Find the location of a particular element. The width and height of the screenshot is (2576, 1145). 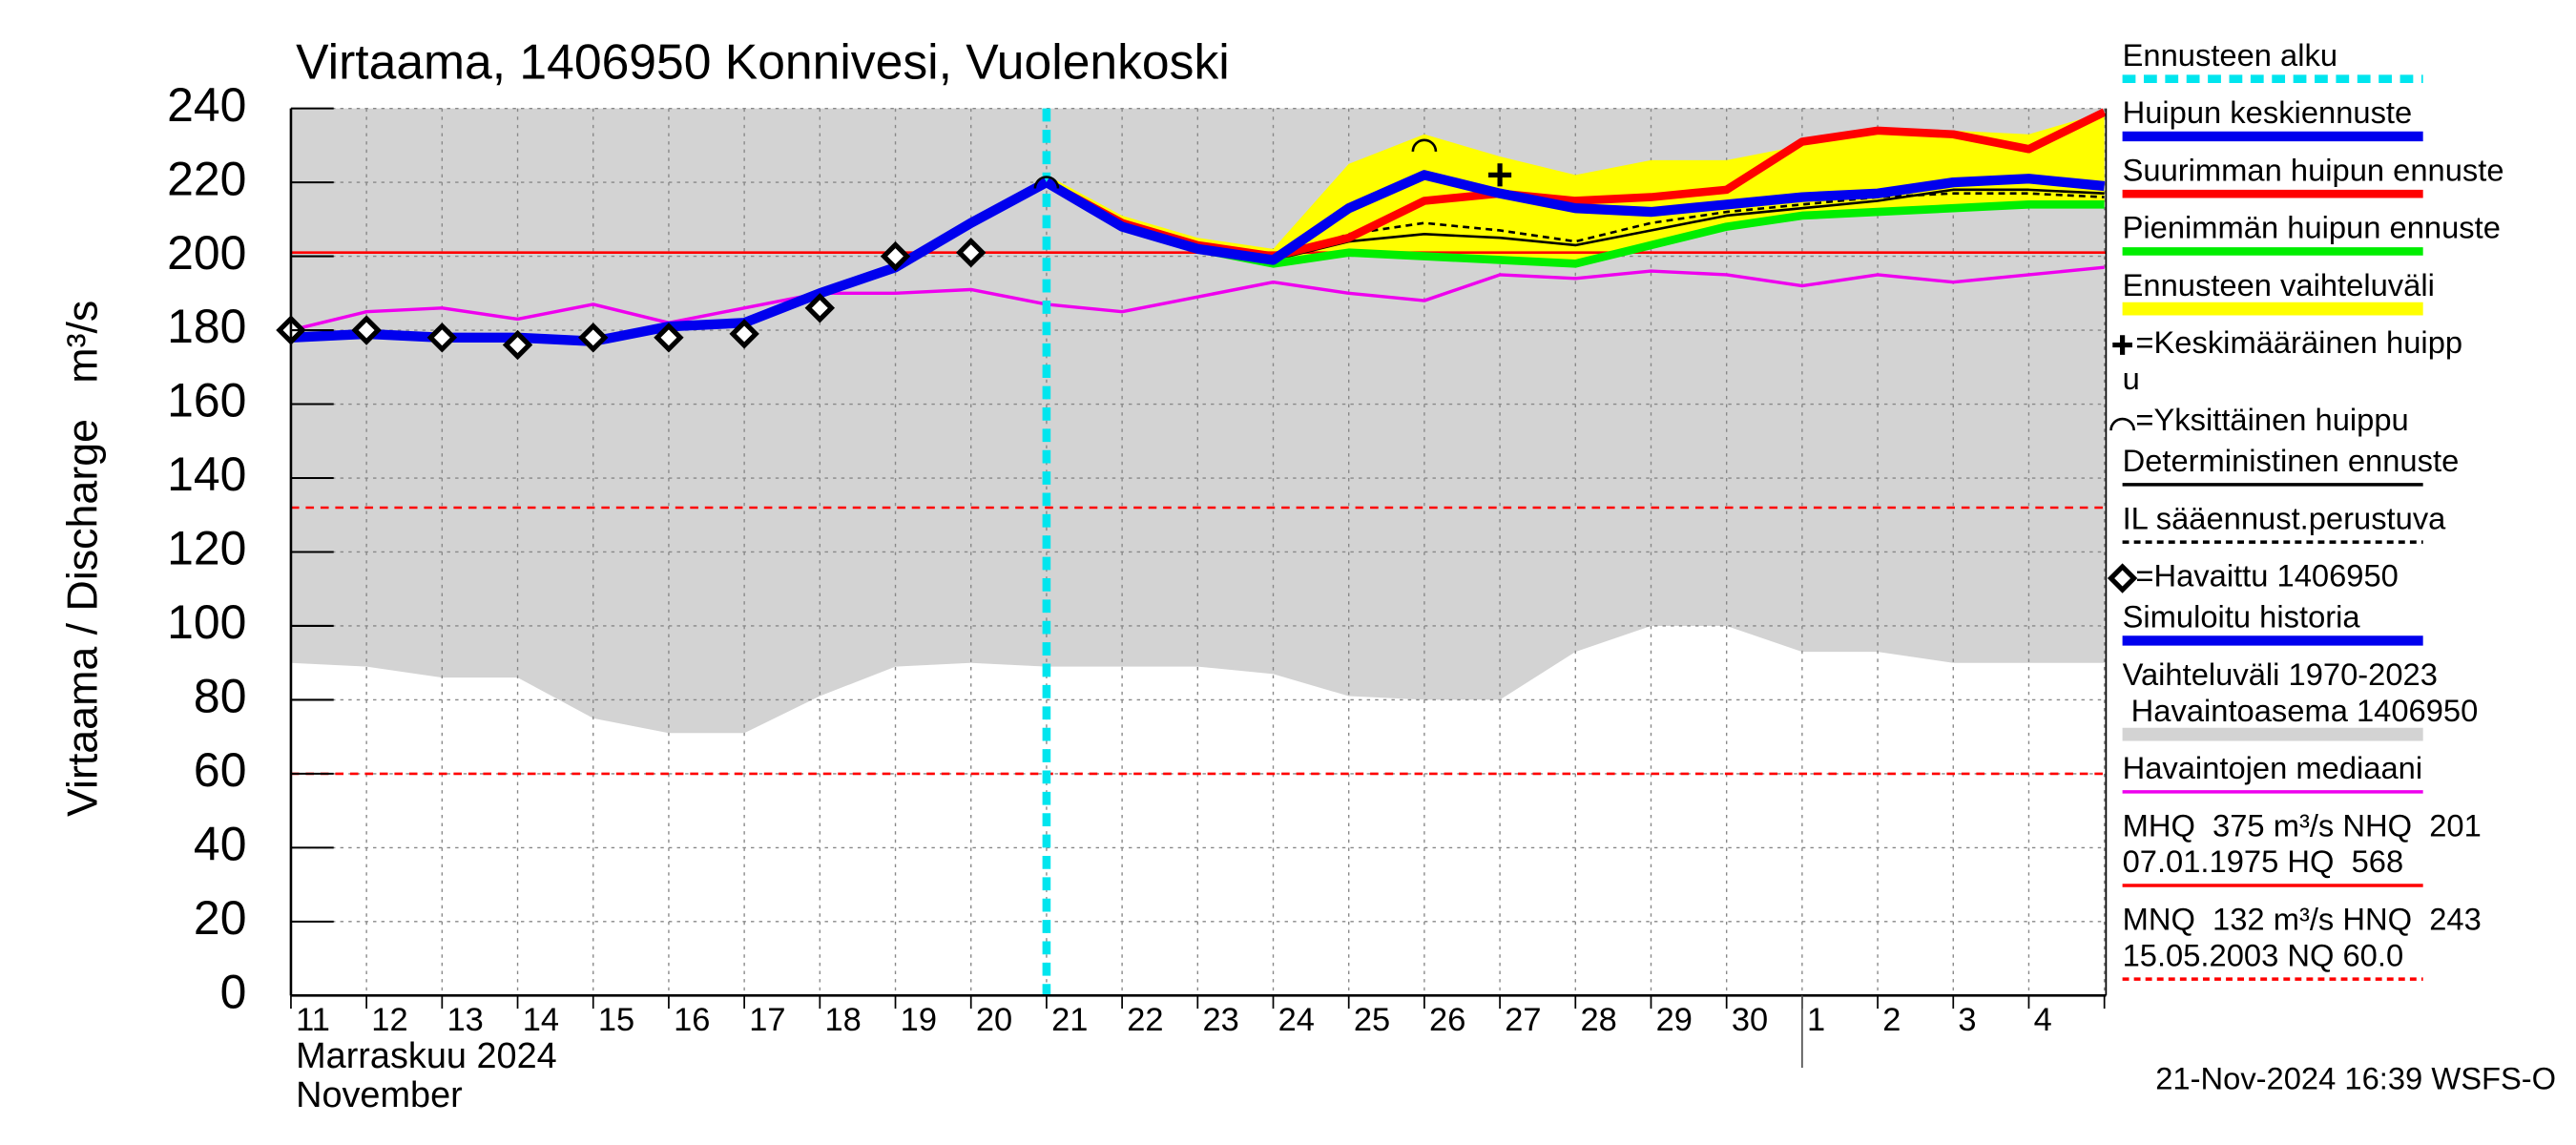

range-band is located at coordinates (1575, 188).